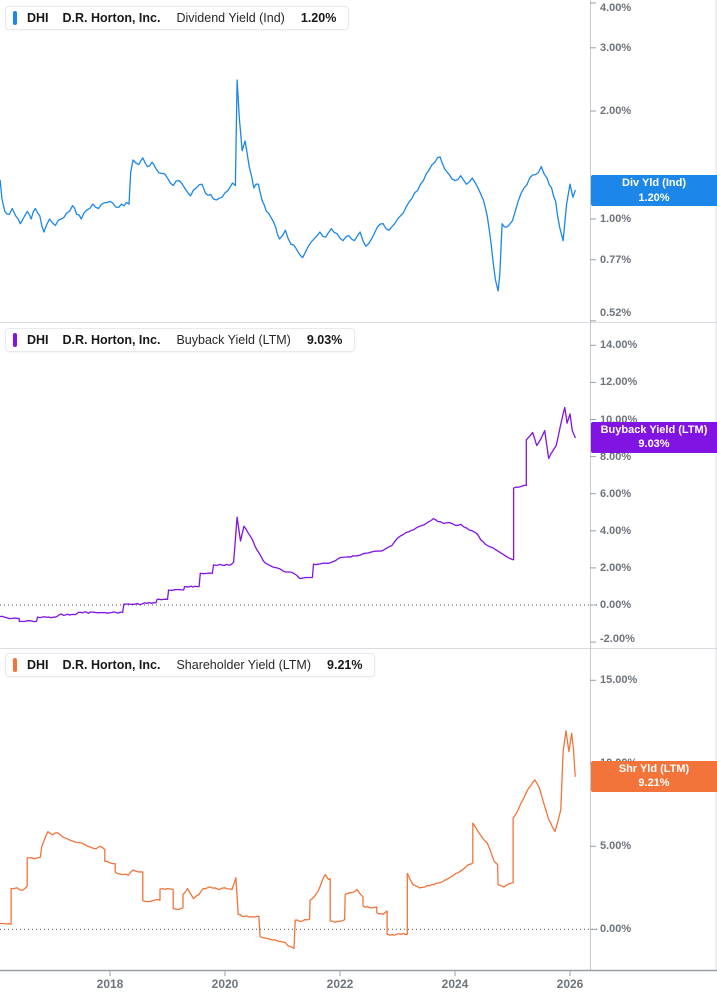  What do you see at coordinates (324, 340) in the screenshot?
I see `metric-current-value: 9.03%` at bounding box center [324, 340].